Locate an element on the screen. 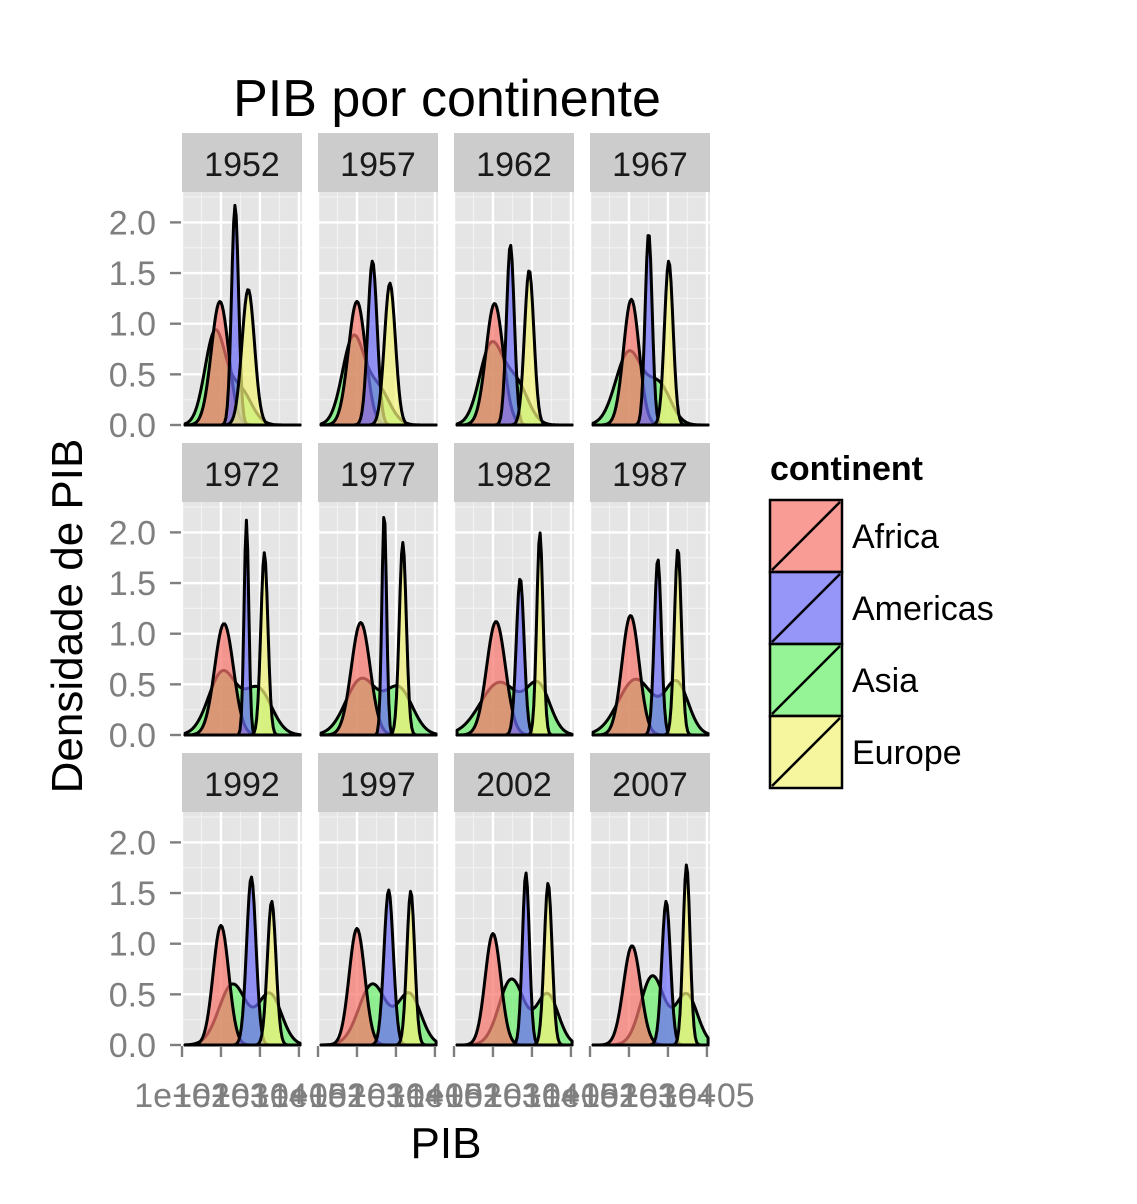  facet-strip-label: 1972 is located at coordinates (242, 475).